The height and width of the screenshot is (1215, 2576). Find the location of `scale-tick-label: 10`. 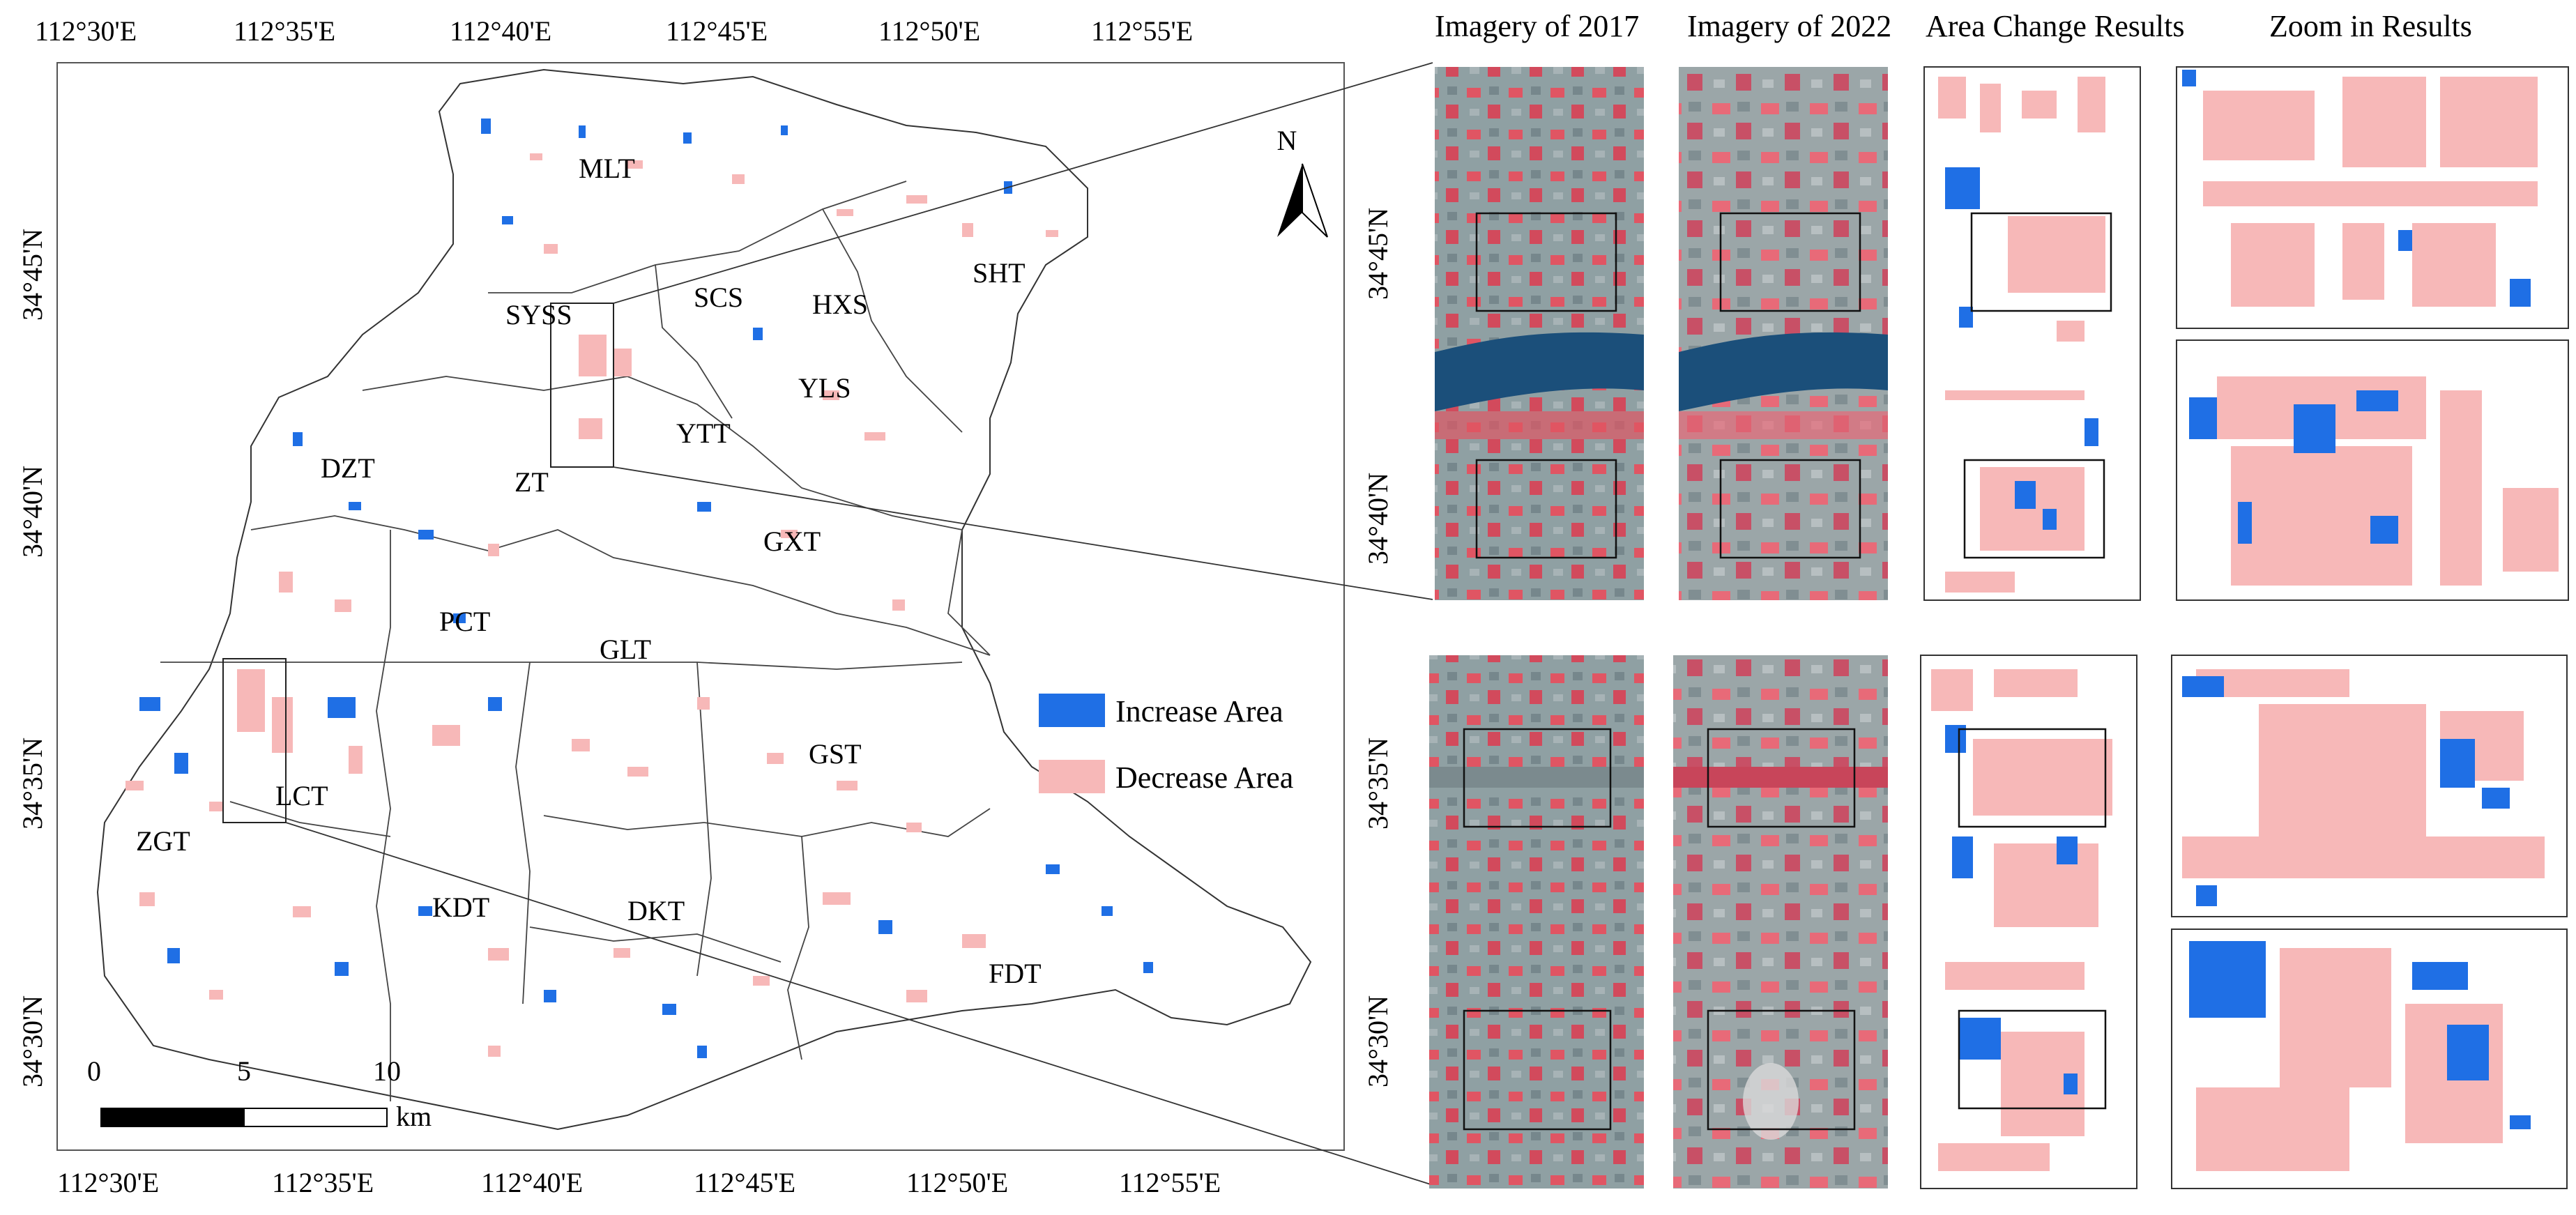

scale-tick-label: 10 is located at coordinates (387, 1071).